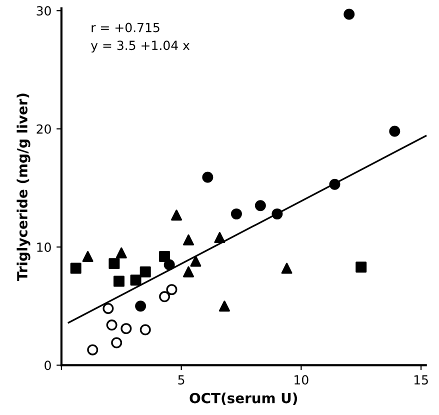  I want to click on y-axis-title: Triglyceride (mg/g liver), so click(23, 187).